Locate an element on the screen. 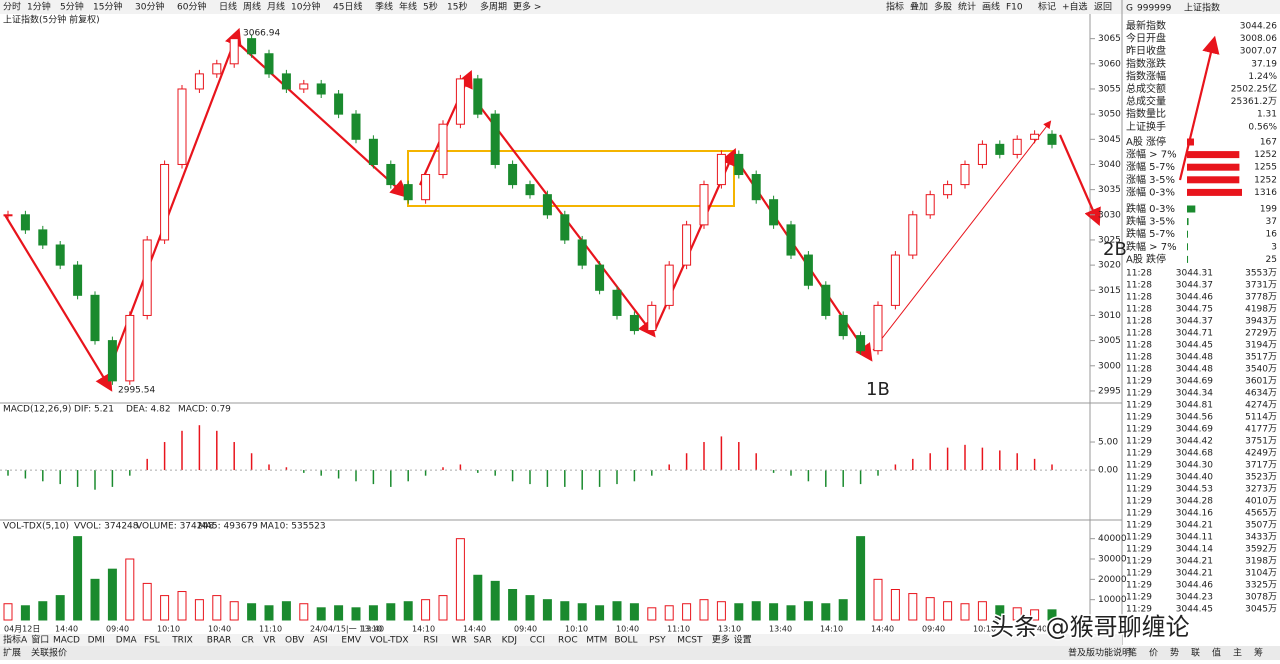  x-tick-label: 10:10 is located at coordinates (984, 629).